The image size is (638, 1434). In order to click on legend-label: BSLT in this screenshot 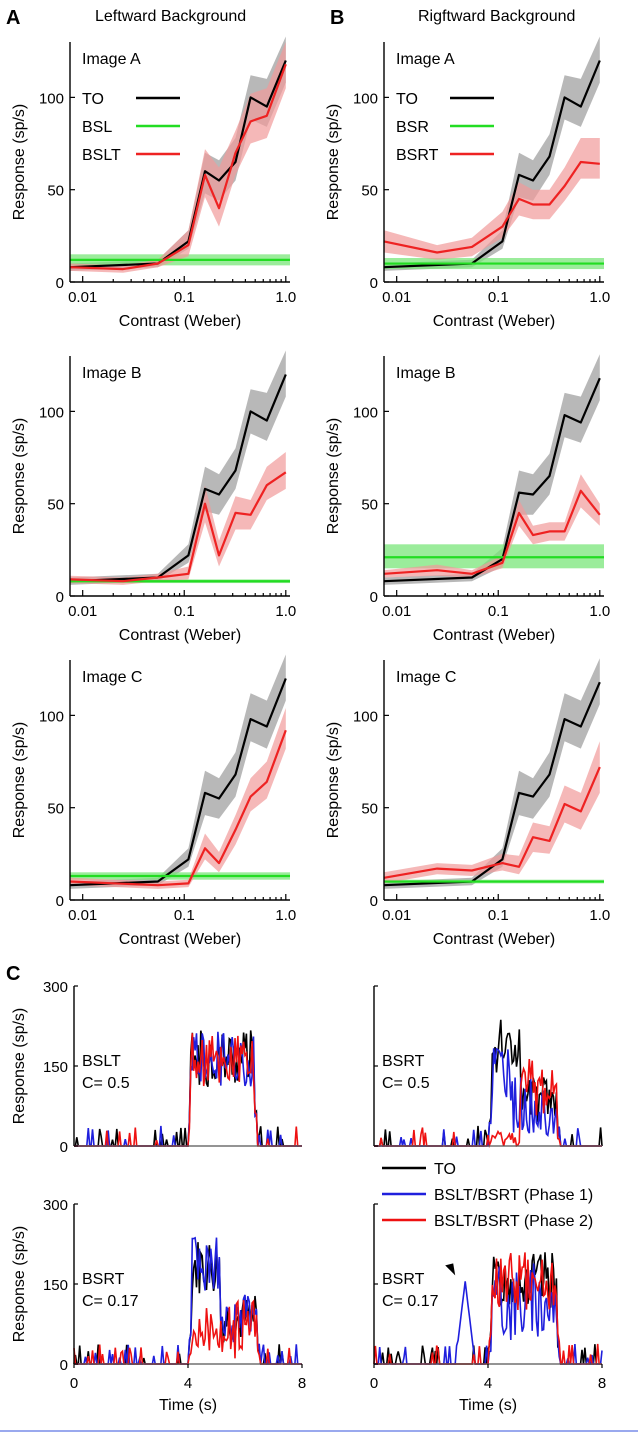, I will do `click(101, 155)`.